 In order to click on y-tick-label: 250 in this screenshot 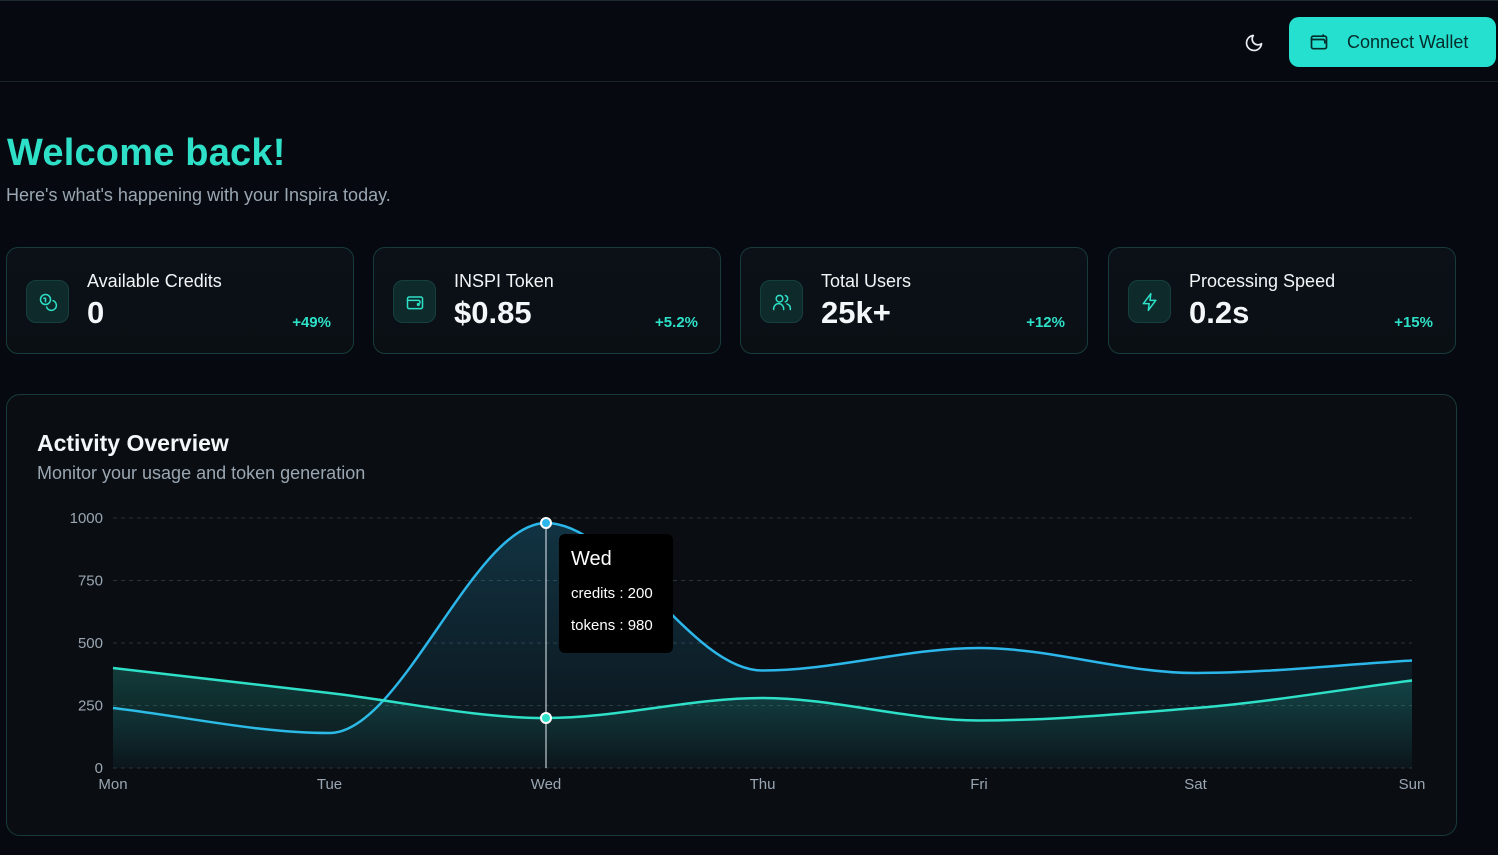, I will do `click(90, 706)`.